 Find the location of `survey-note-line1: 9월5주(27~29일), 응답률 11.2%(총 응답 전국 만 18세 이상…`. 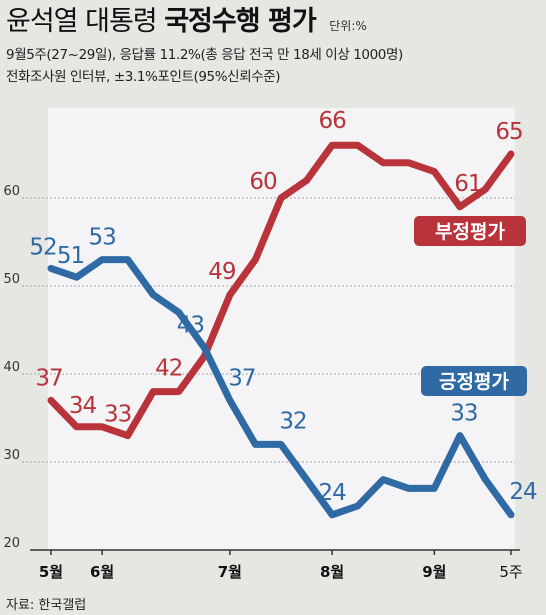

survey-note-line1: 9월5주(27~29일), 응답률 11.2%(총 응답 전국 만 18세 이상… is located at coordinates (204, 55).